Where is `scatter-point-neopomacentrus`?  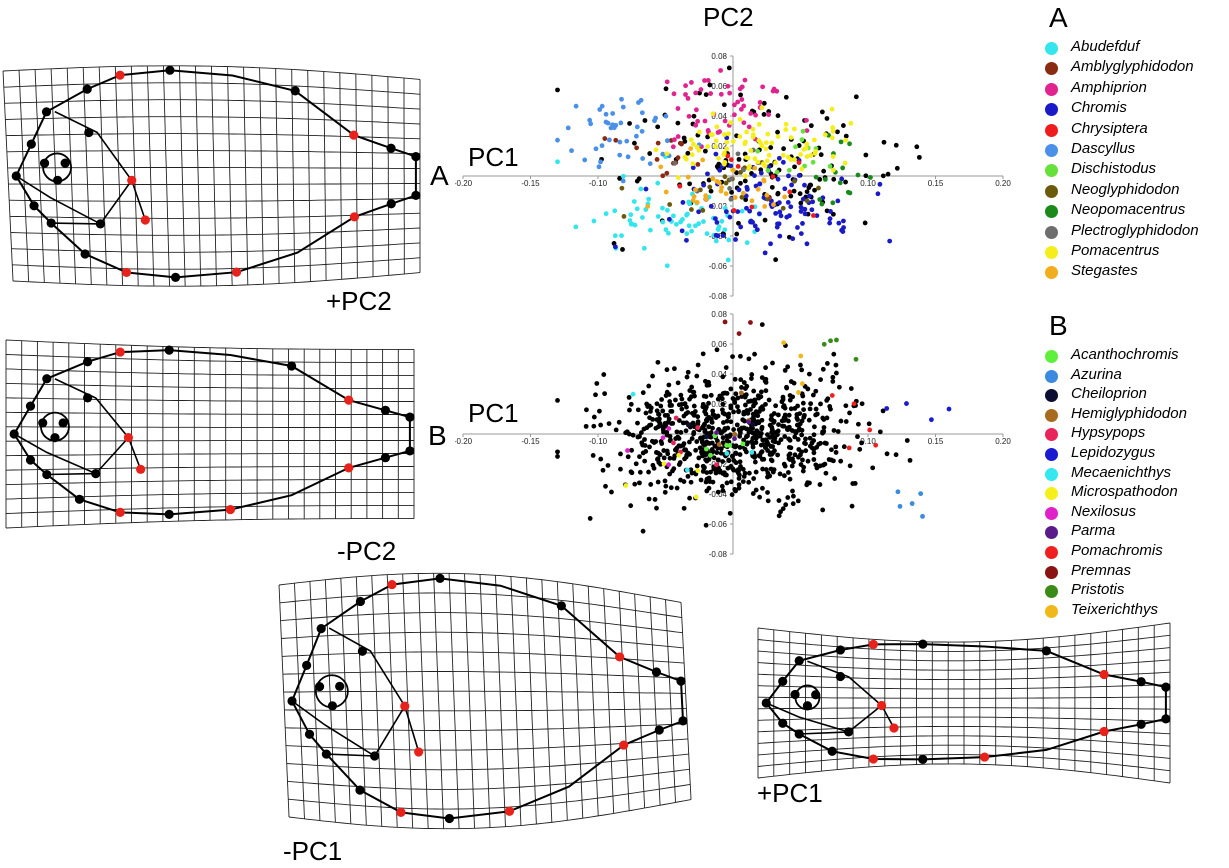 scatter-point-neopomacentrus is located at coordinates (849, 144).